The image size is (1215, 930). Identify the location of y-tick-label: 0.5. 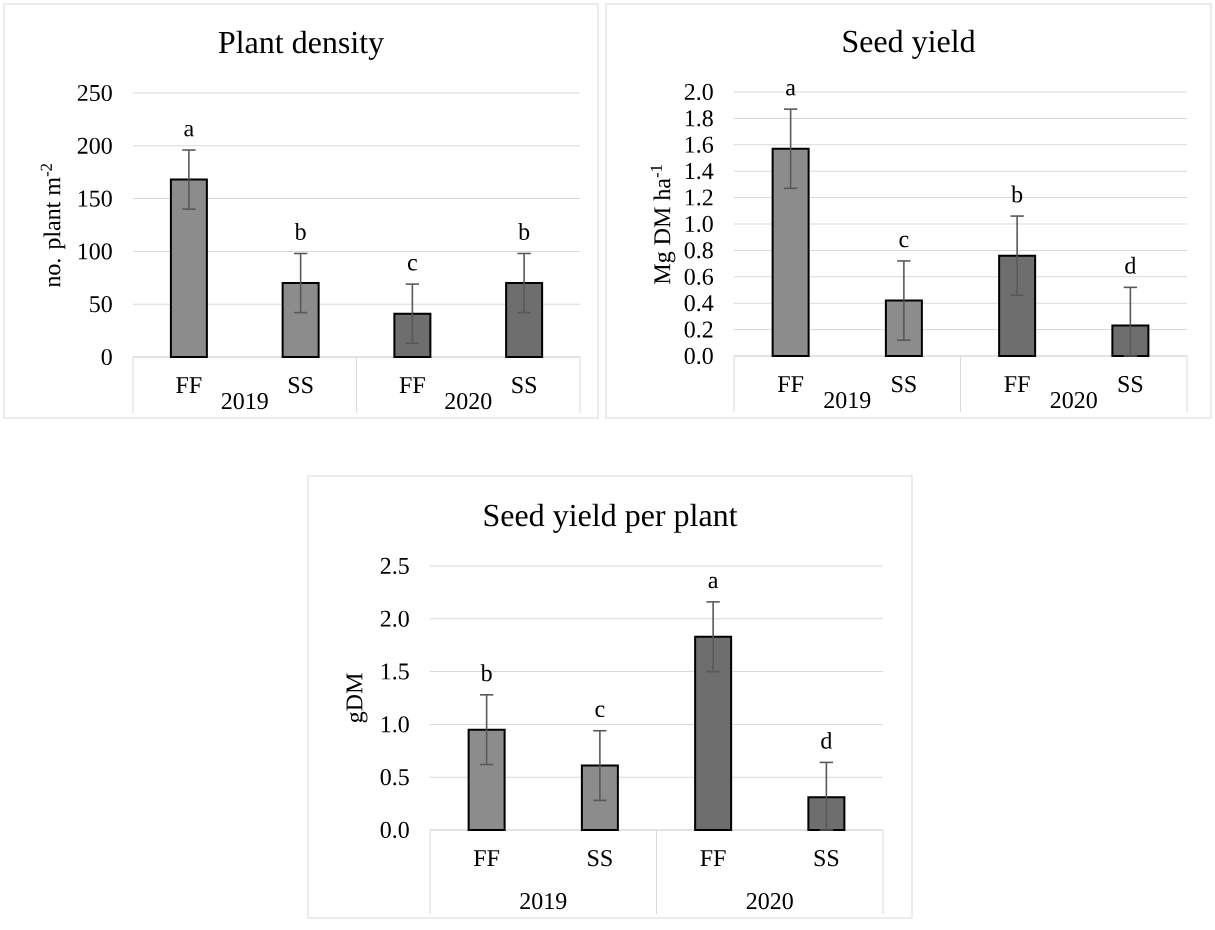
(394, 777).